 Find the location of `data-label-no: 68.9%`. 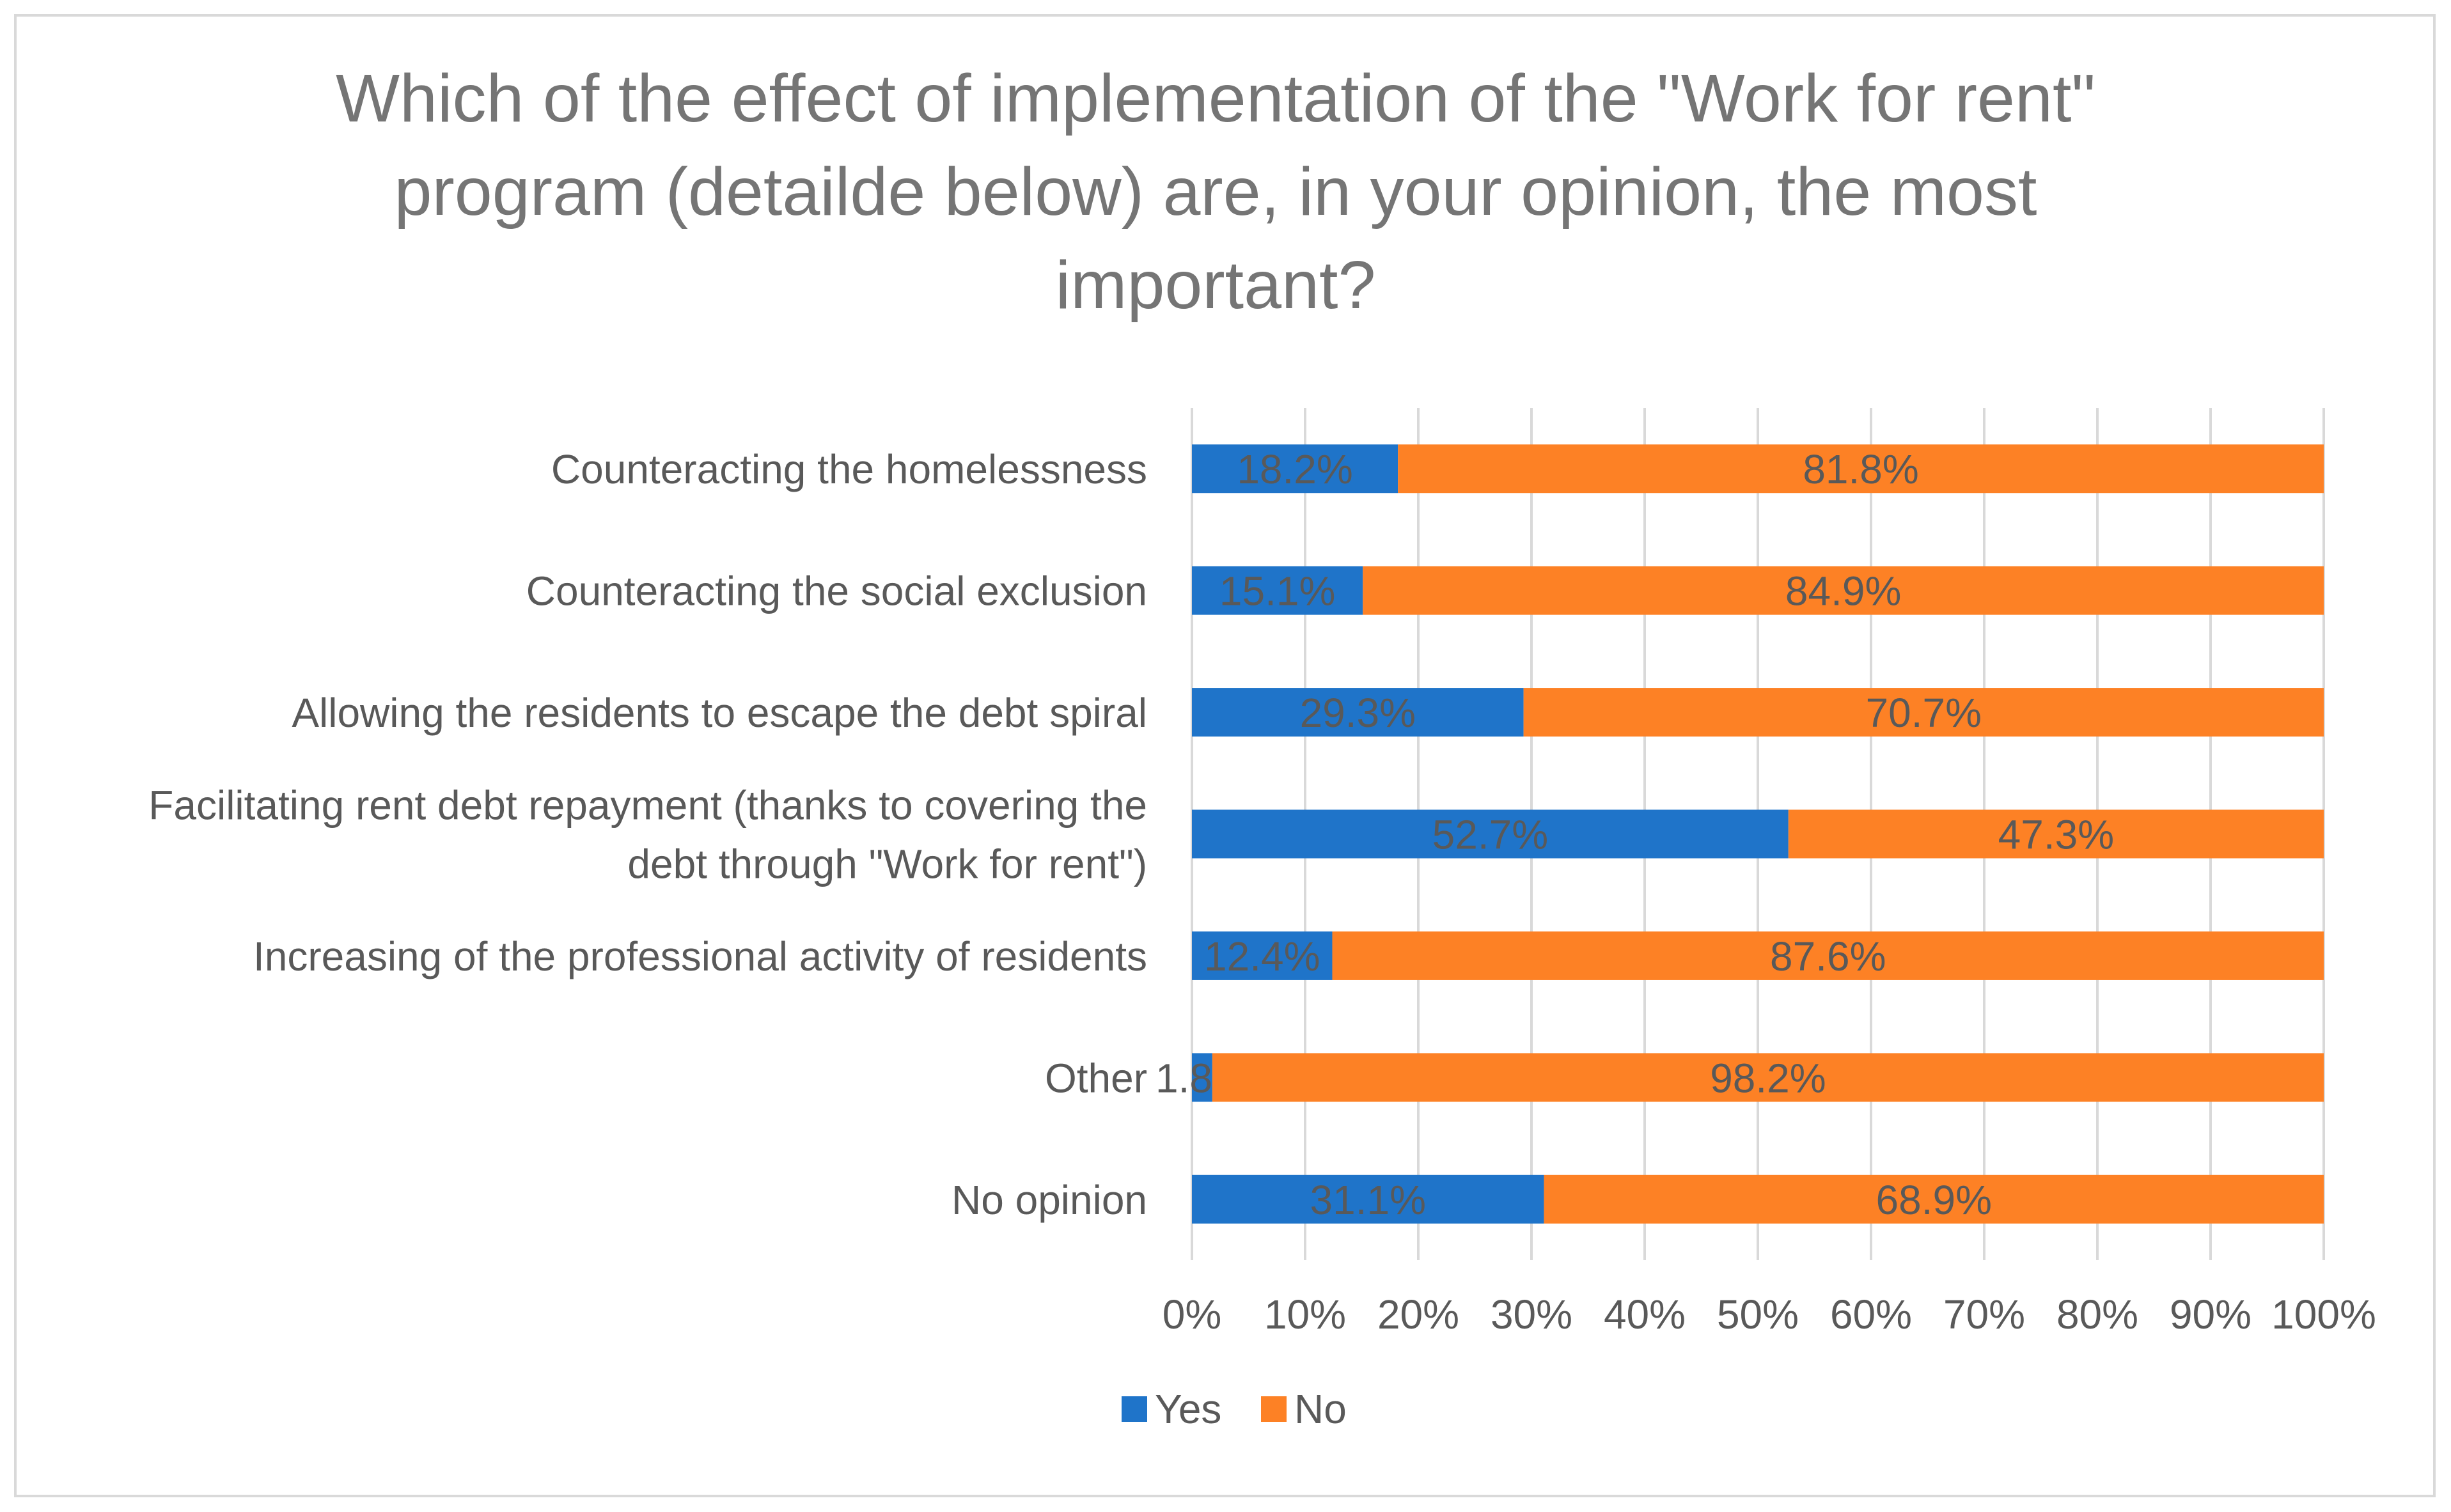

data-label-no: 68.9% is located at coordinates (1934, 1200).